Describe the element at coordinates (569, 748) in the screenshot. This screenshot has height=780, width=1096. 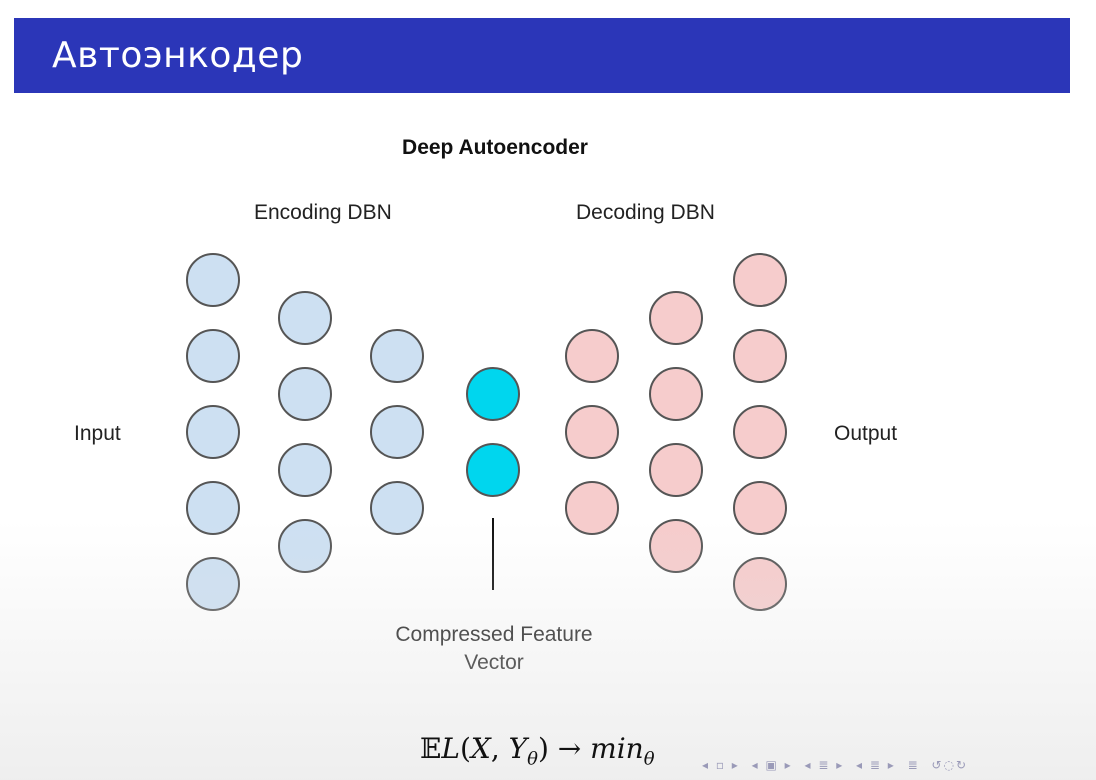
I see `formula-arrow: →` at that location.